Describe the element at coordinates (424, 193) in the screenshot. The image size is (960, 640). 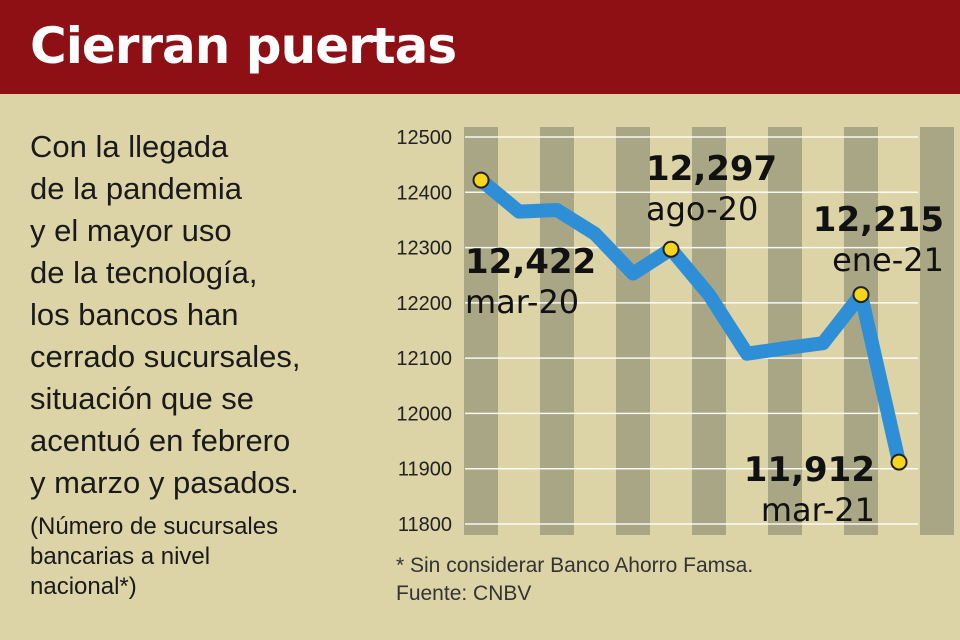
I see `y-tick-label: 12400` at that location.